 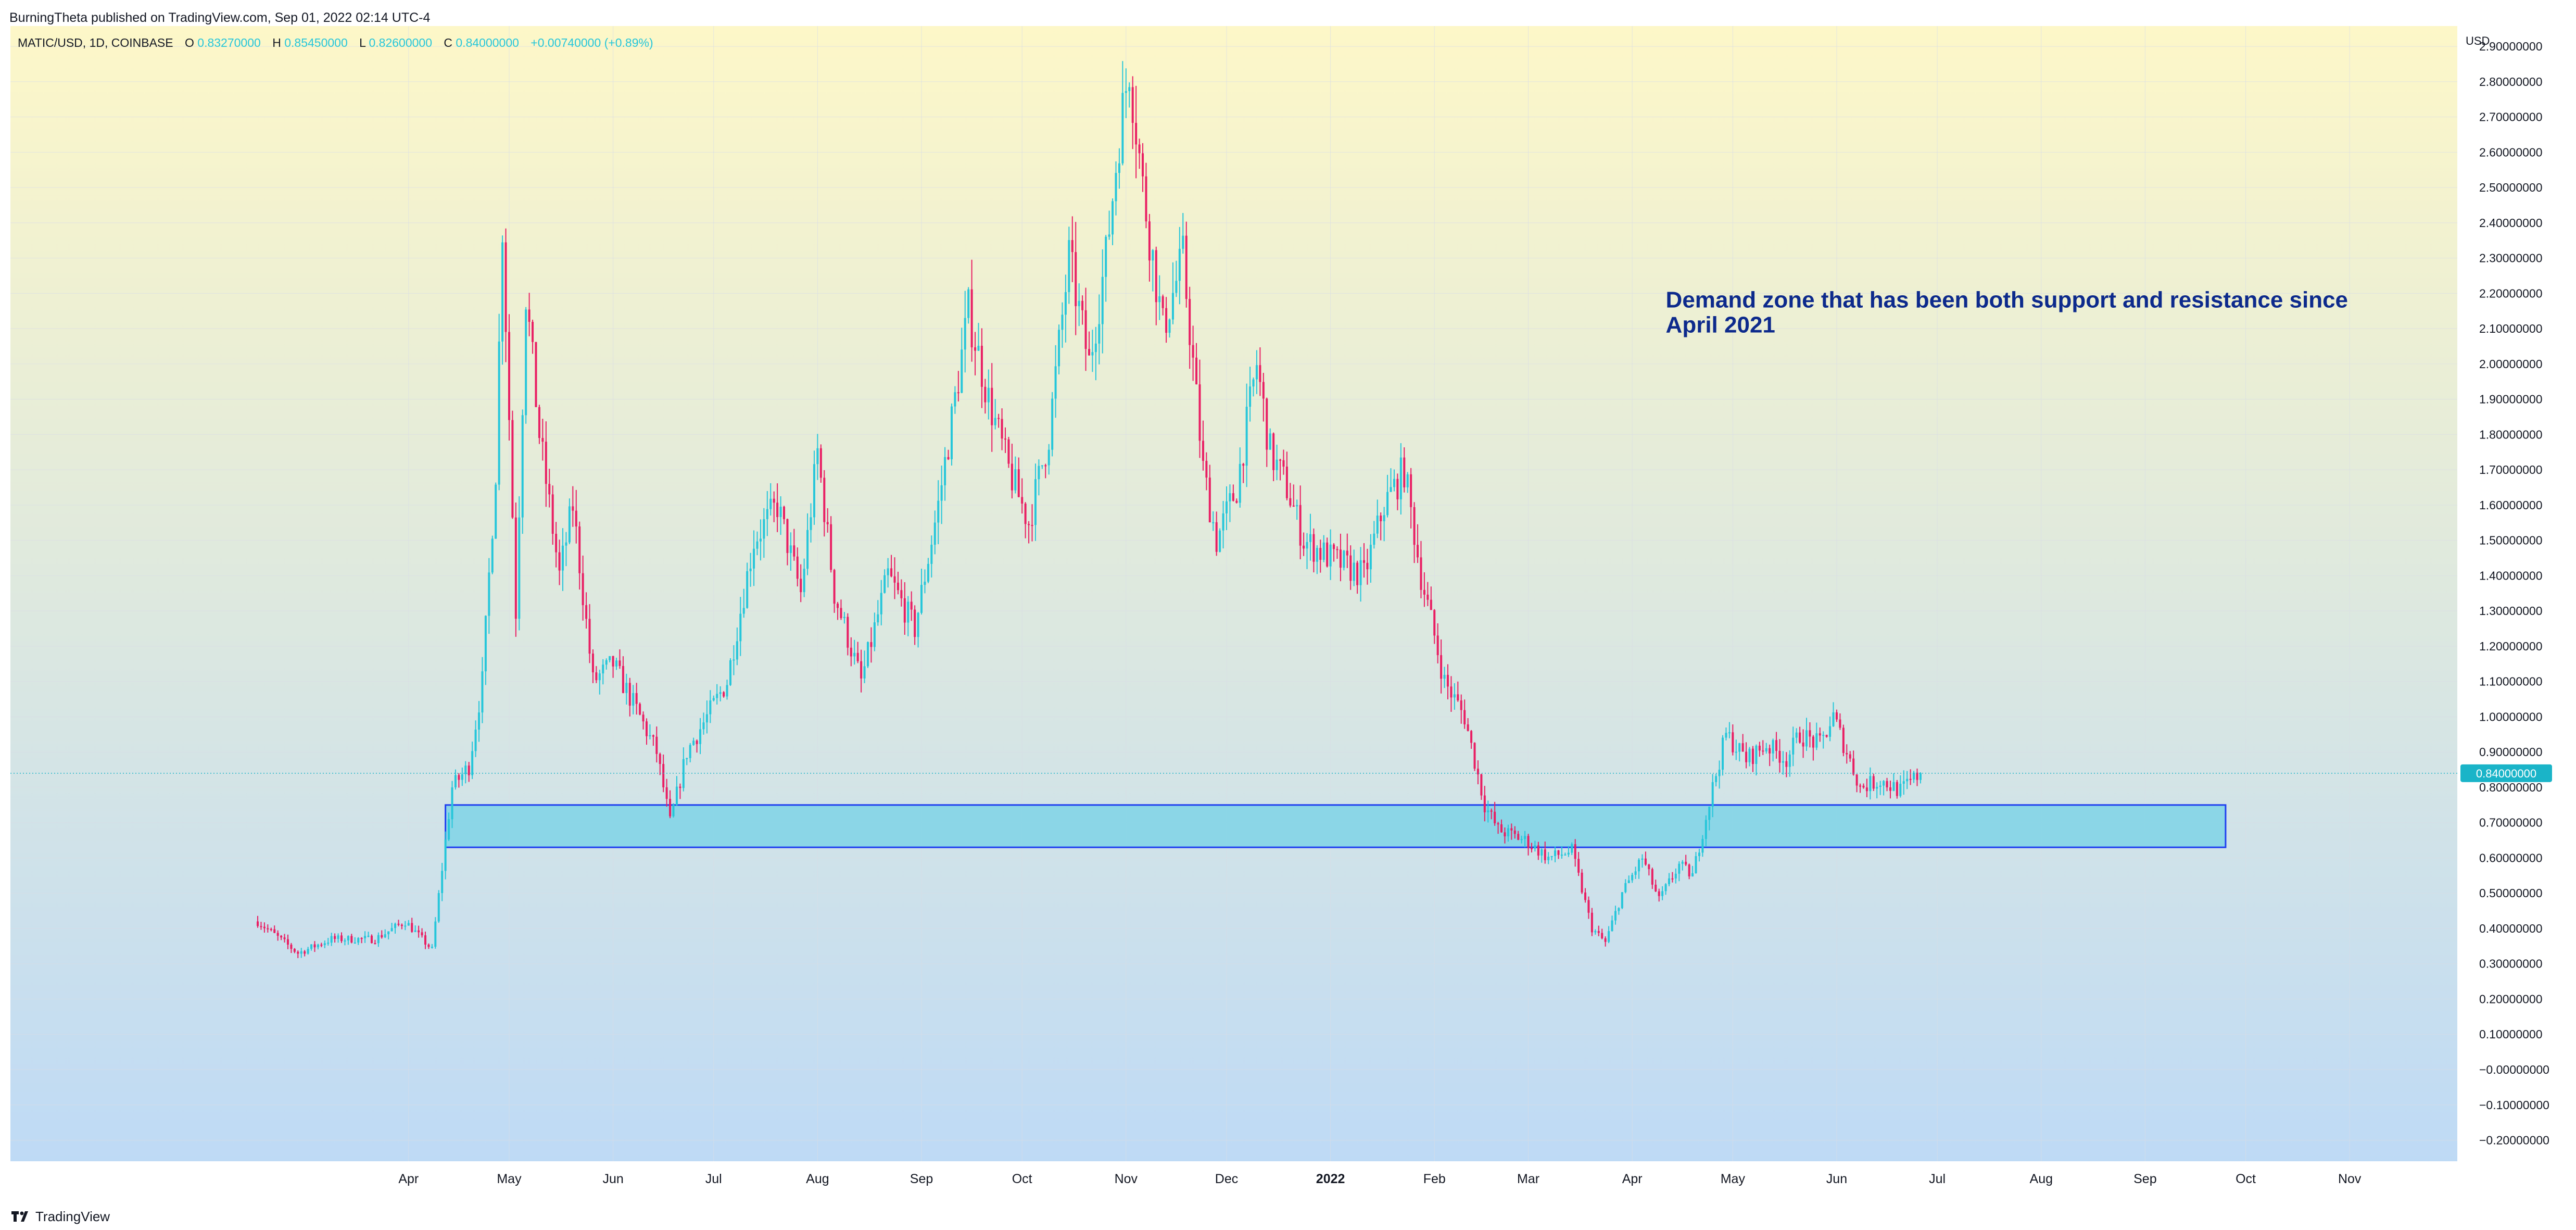 I want to click on price-tick-label: 1.20000000, so click(x=2511, y=646).